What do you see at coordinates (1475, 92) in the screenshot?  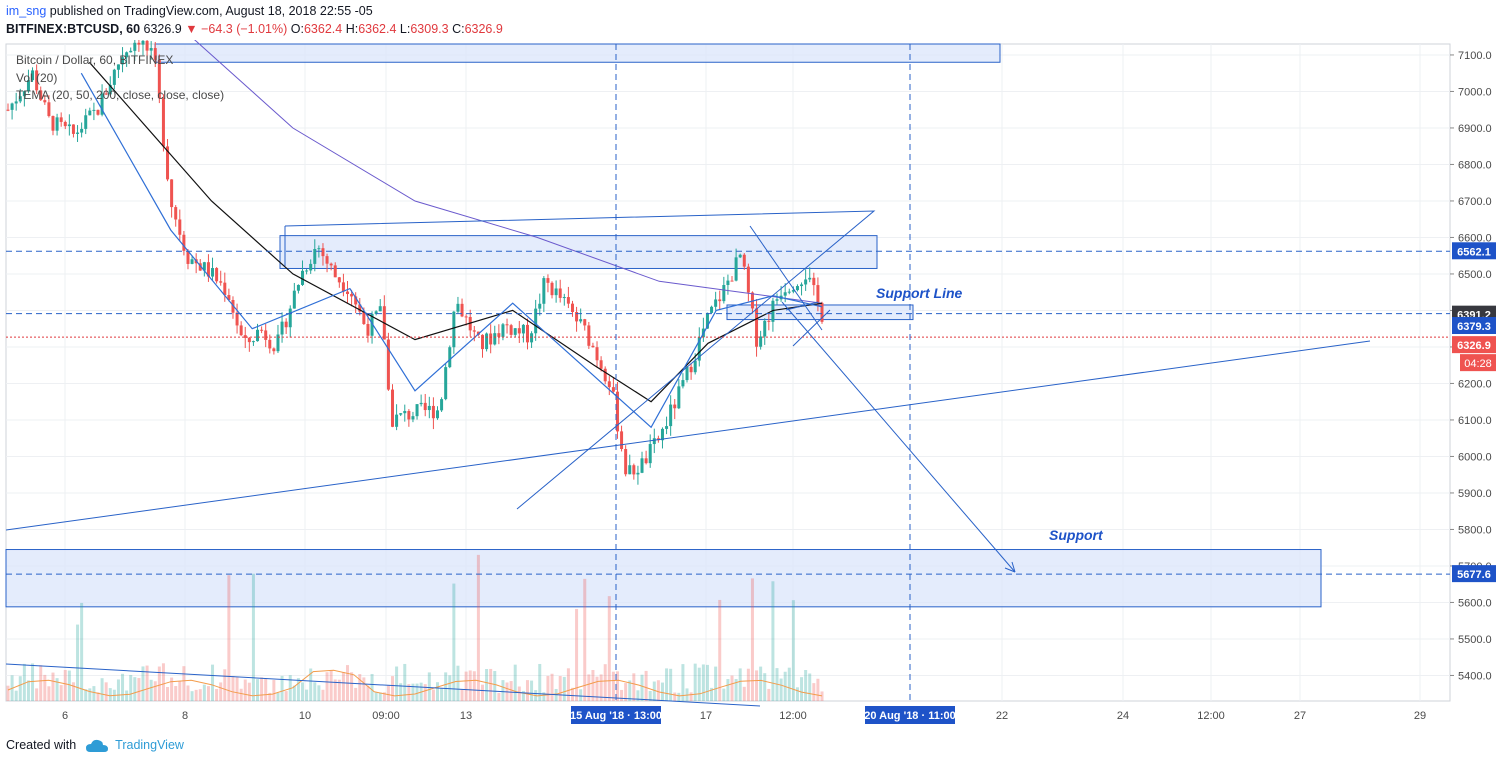 I see `y-tick-label: 7000.0` at bounding box center [1475, 92].